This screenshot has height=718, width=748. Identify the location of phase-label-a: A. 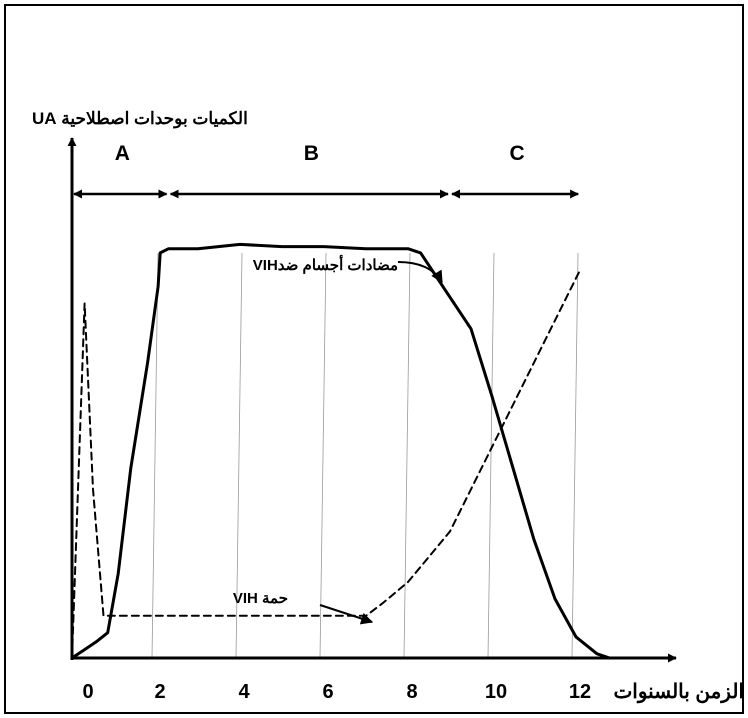
(122, 153).